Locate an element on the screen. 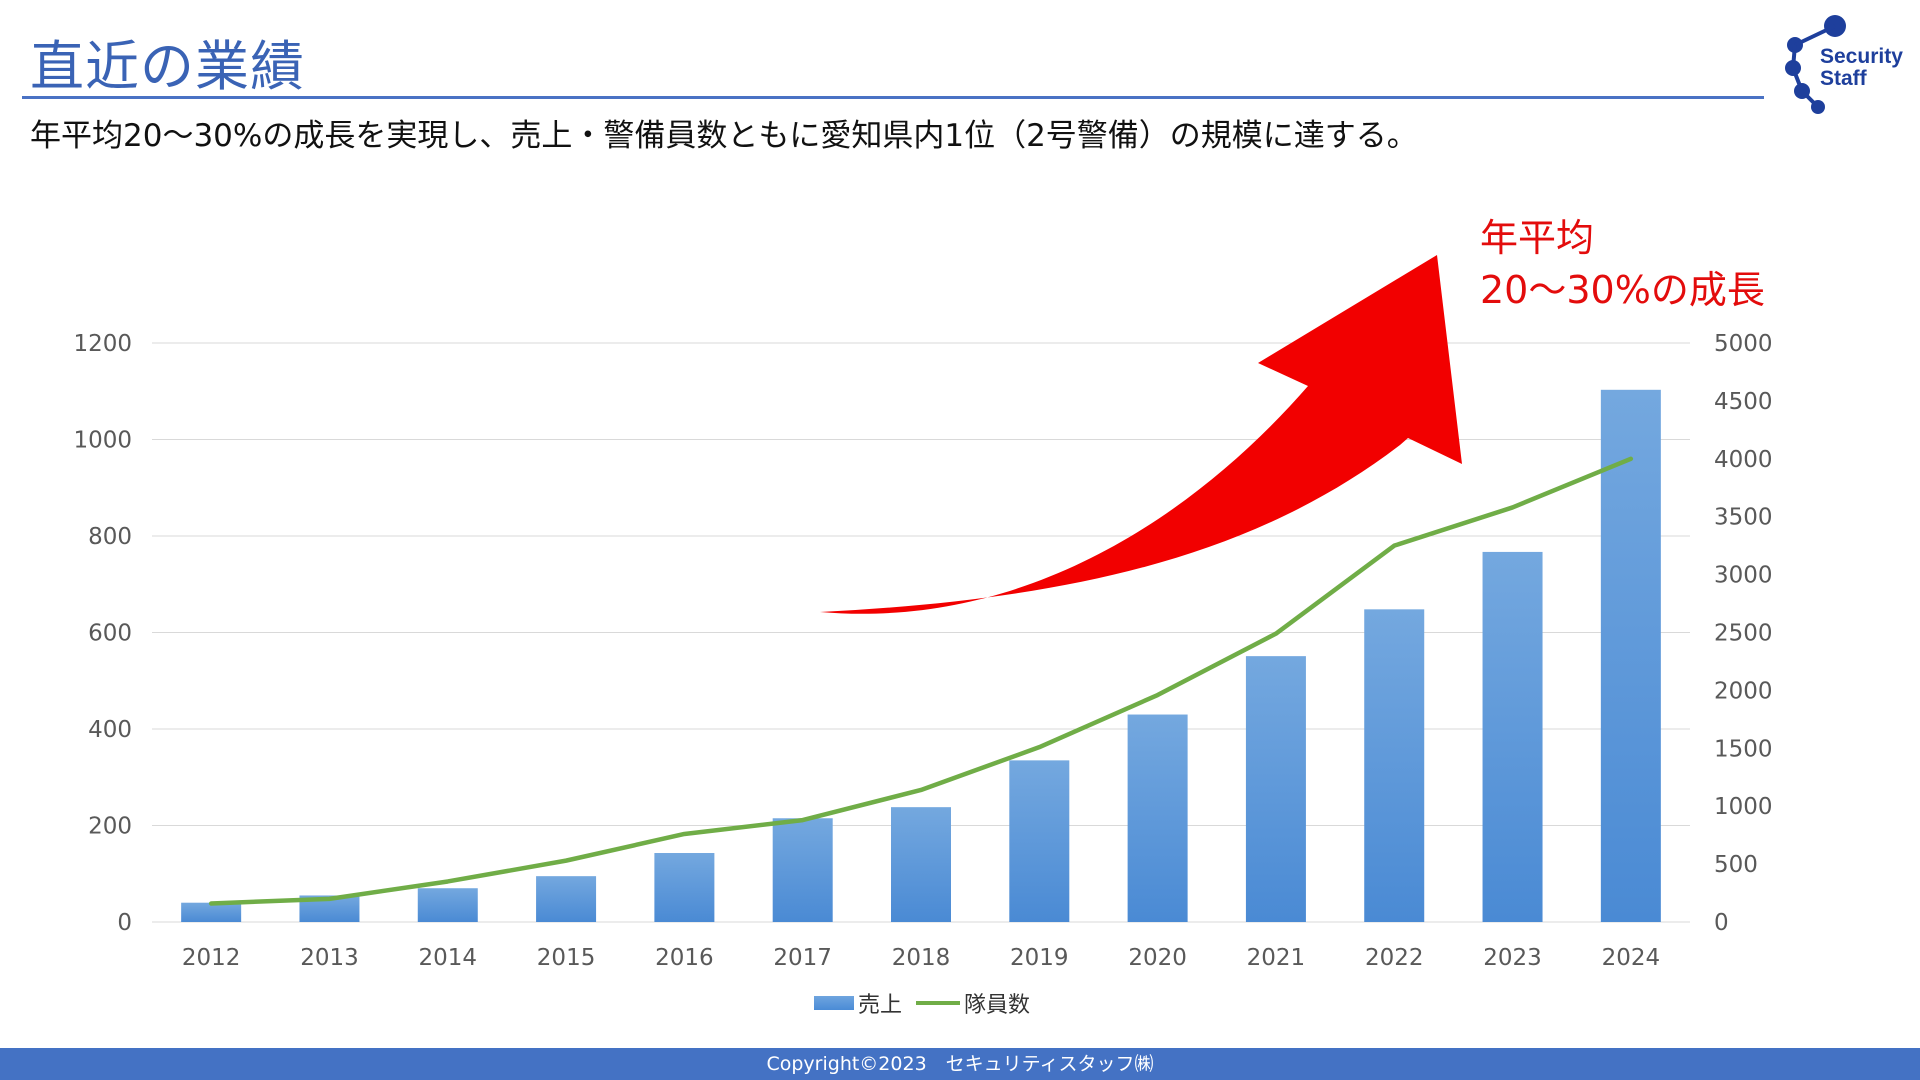 Image resolution: width=1920 pixels, height=1080 pixels. left-tick-label: 1000 is located at coordinates (102, 441).